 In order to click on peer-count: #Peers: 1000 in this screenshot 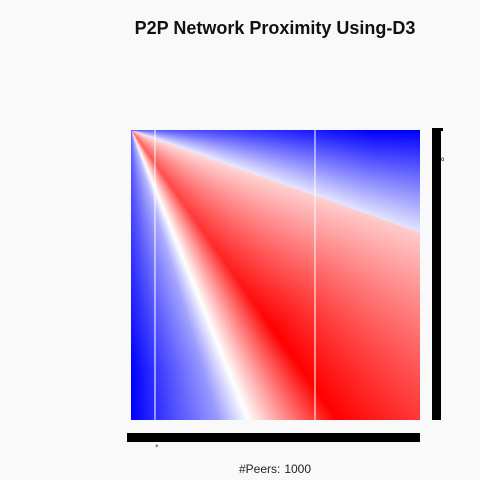, I will do `click(240, 469)`.